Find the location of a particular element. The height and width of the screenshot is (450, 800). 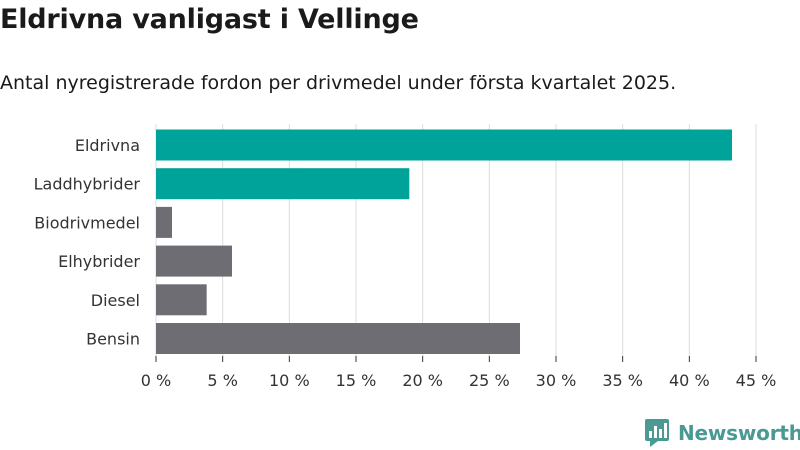

bar-biodrivmedel is located at coordinates (164, 222).